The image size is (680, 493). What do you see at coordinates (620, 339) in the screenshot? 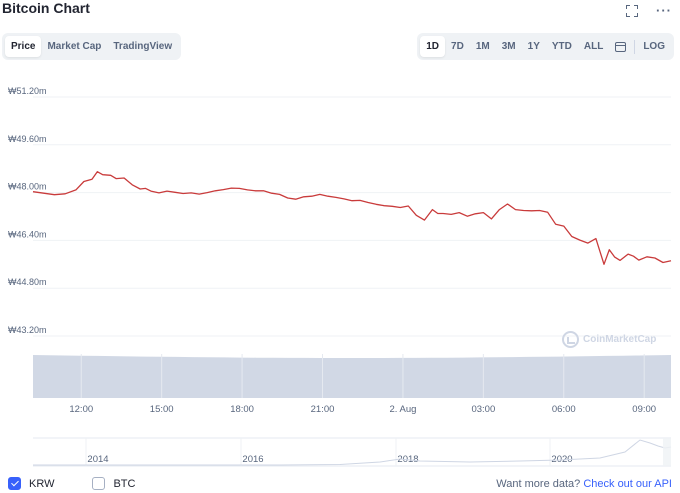
I see `watermark-text: CoinMarketCap` at bounding box center [620, 339].